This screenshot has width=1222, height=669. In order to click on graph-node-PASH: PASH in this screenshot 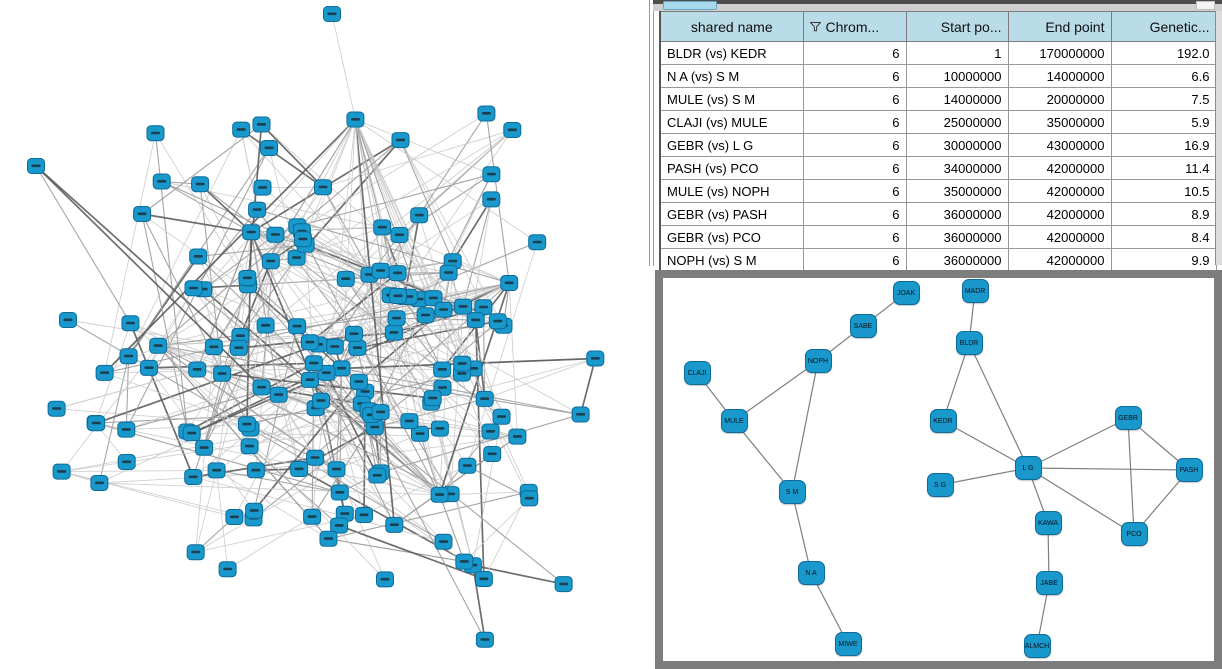, I will do `click(1189, 470)`.